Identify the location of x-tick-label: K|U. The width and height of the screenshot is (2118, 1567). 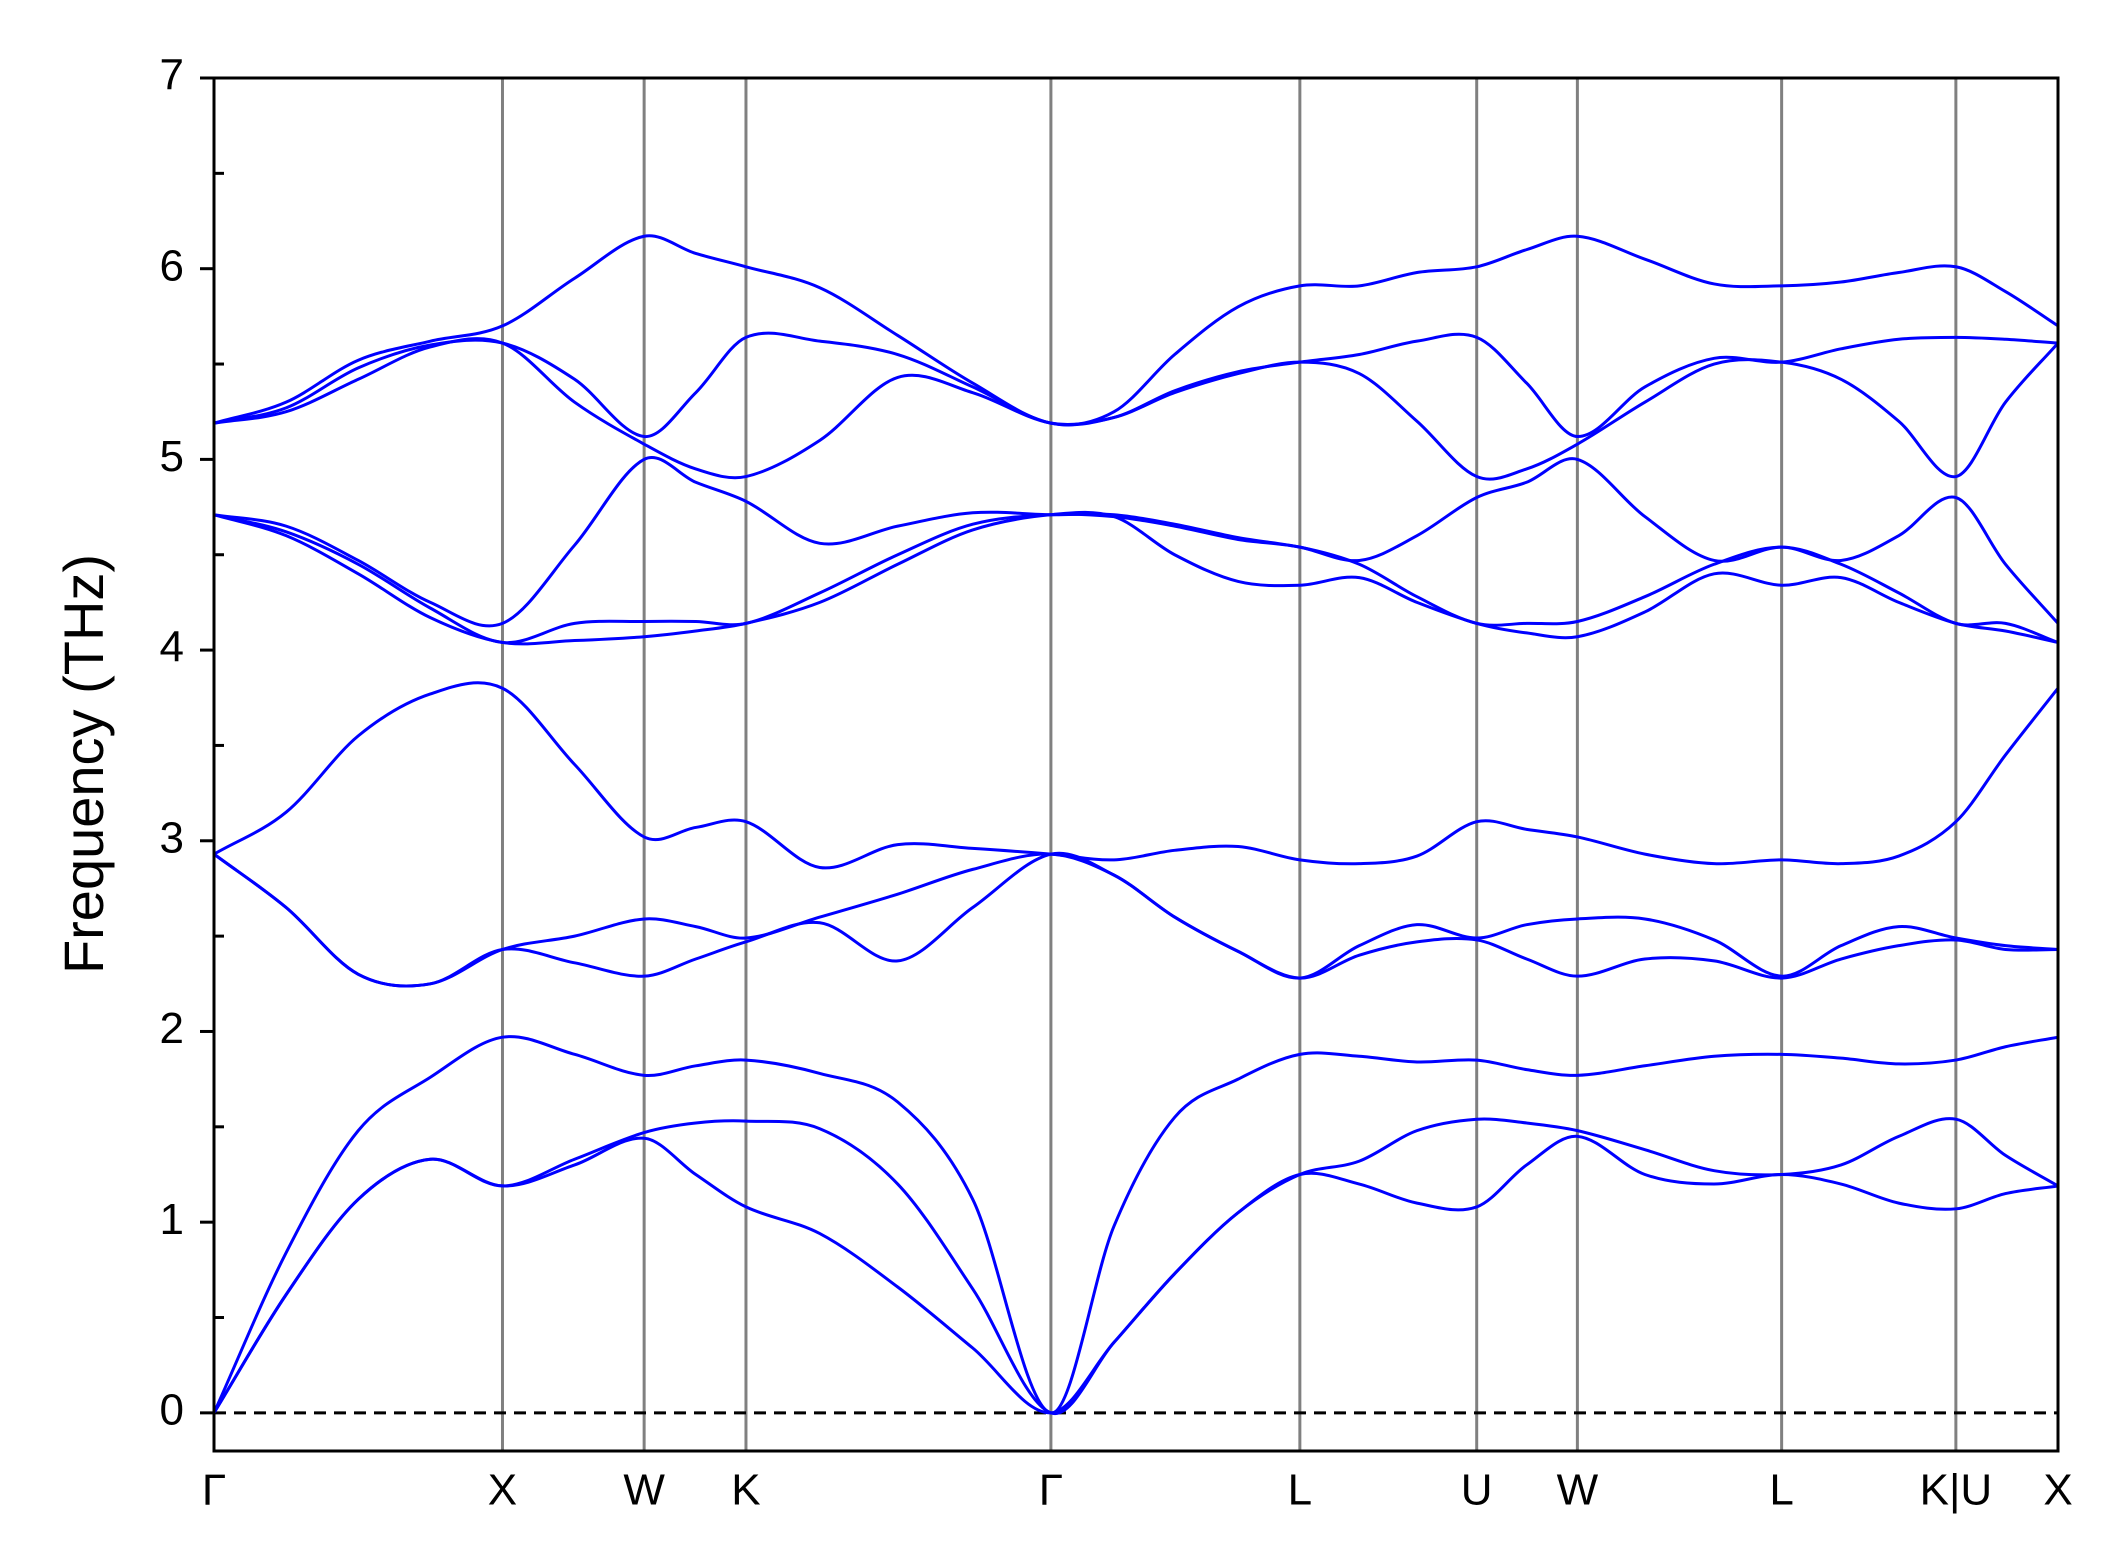
(1956, 1490).